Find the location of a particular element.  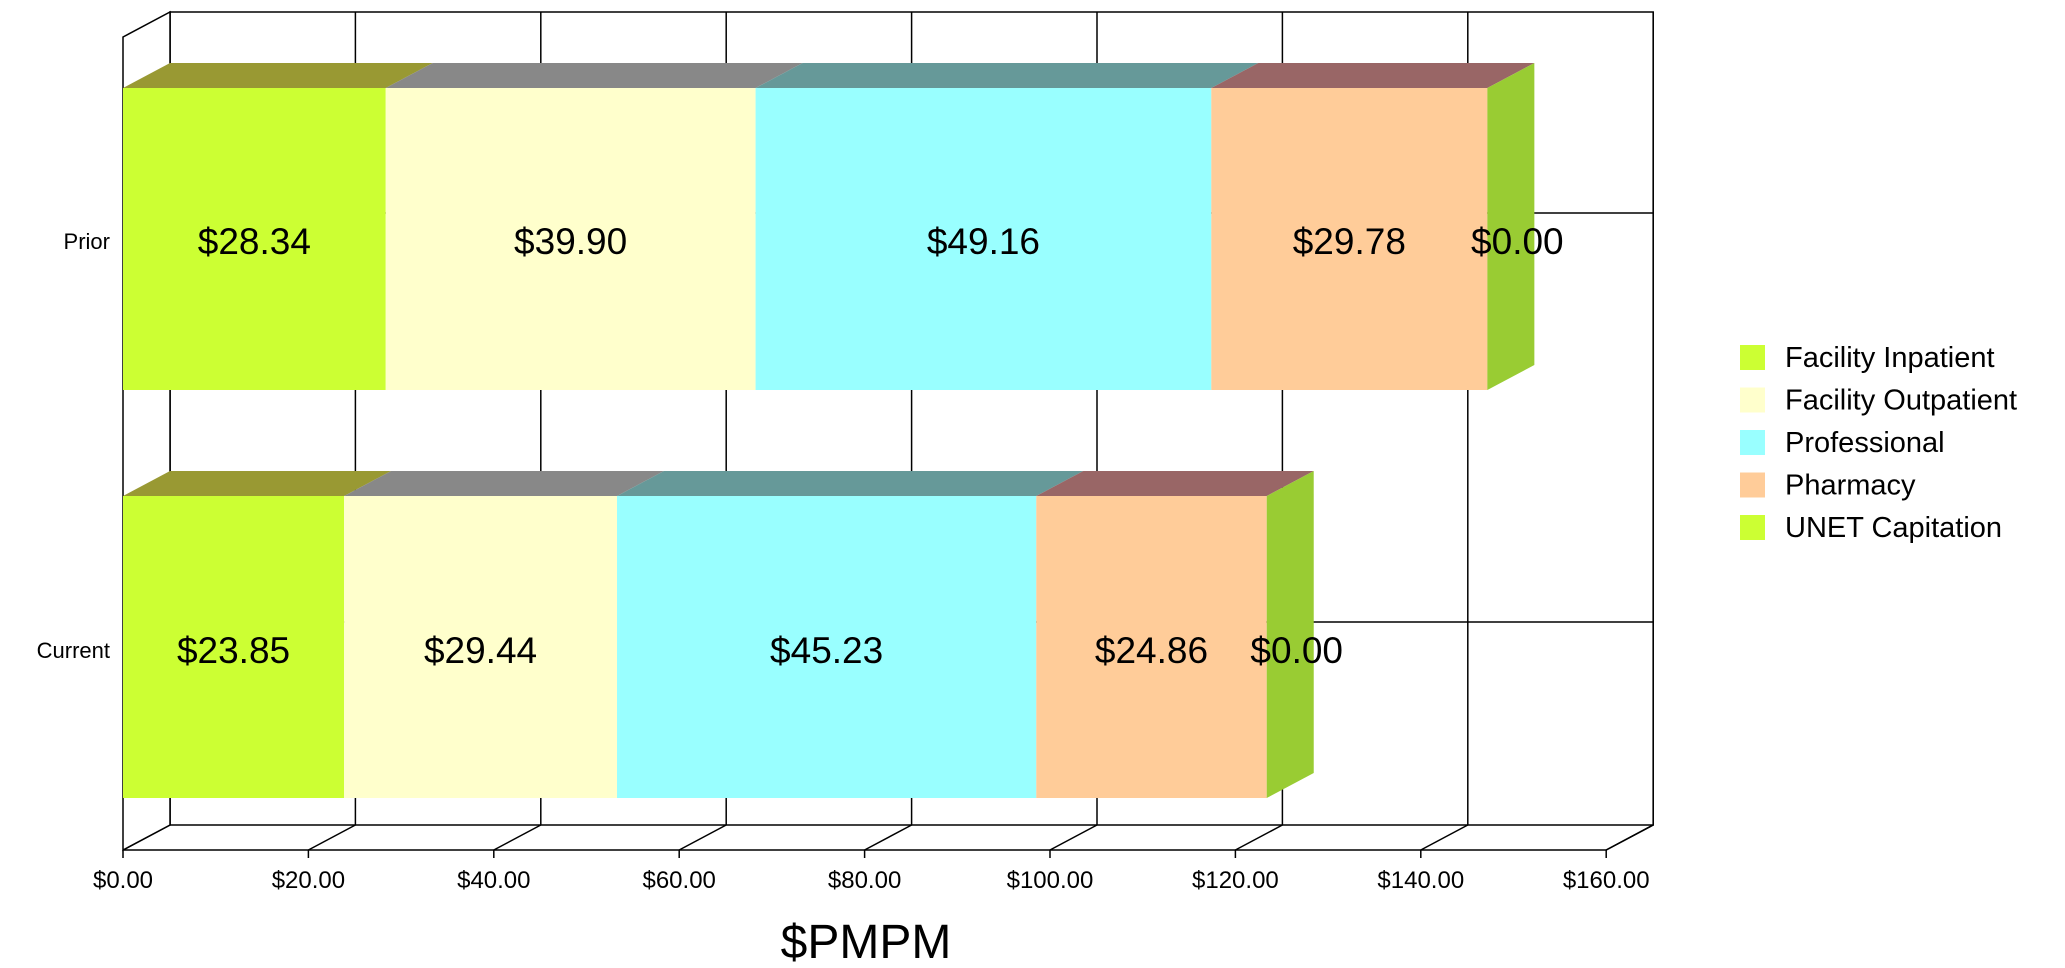

x-tick-label: $80.00 is located at coordinates (864, 880).